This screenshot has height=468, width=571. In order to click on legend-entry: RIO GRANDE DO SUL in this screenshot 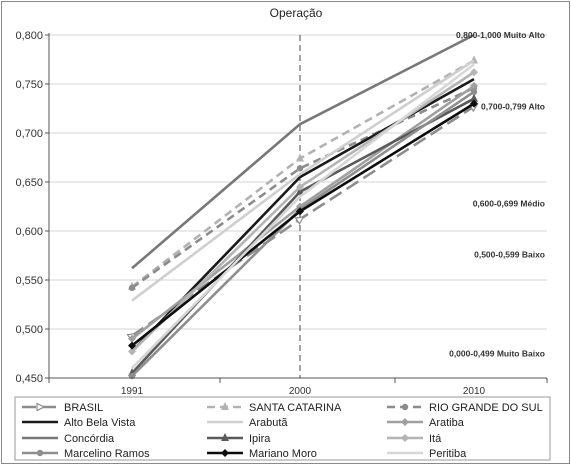, I will do `click(465, 408)`.